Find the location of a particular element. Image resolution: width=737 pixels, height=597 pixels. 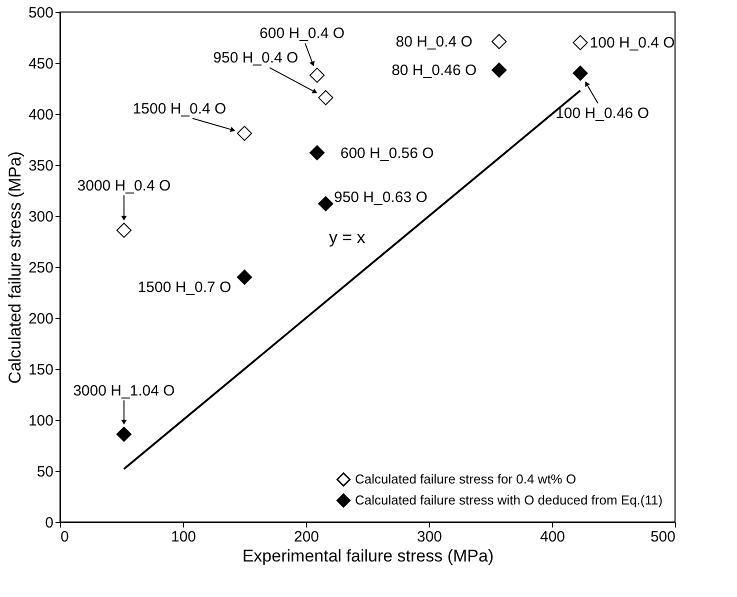

legend-label: Calculated failure stress for 0.4 wt% O is located at coordinates (465, 479).